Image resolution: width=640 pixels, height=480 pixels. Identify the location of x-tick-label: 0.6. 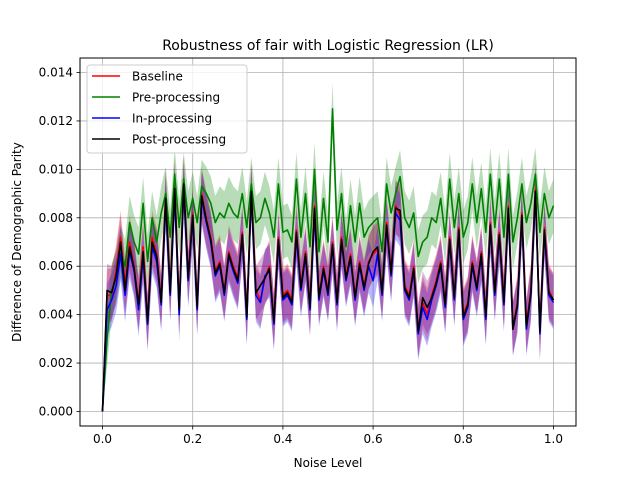
(373, 439).